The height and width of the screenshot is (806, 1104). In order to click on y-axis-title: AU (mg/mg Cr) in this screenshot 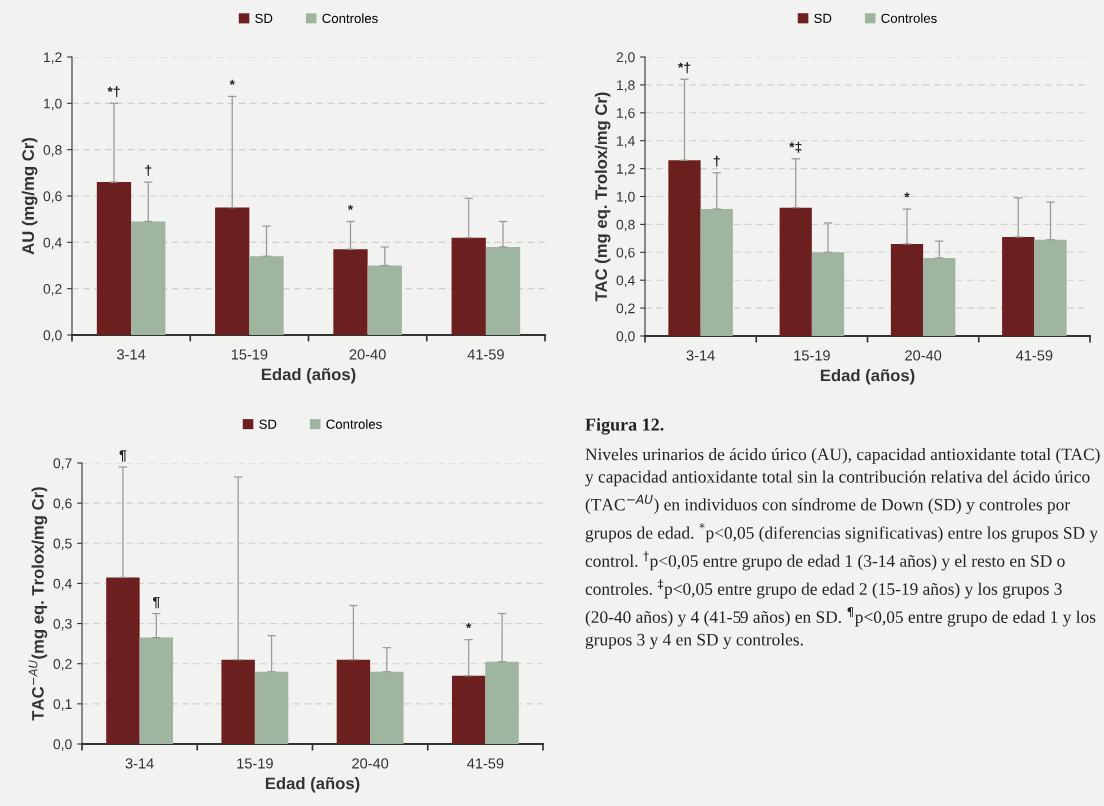, I will do `click(29, 196)`.